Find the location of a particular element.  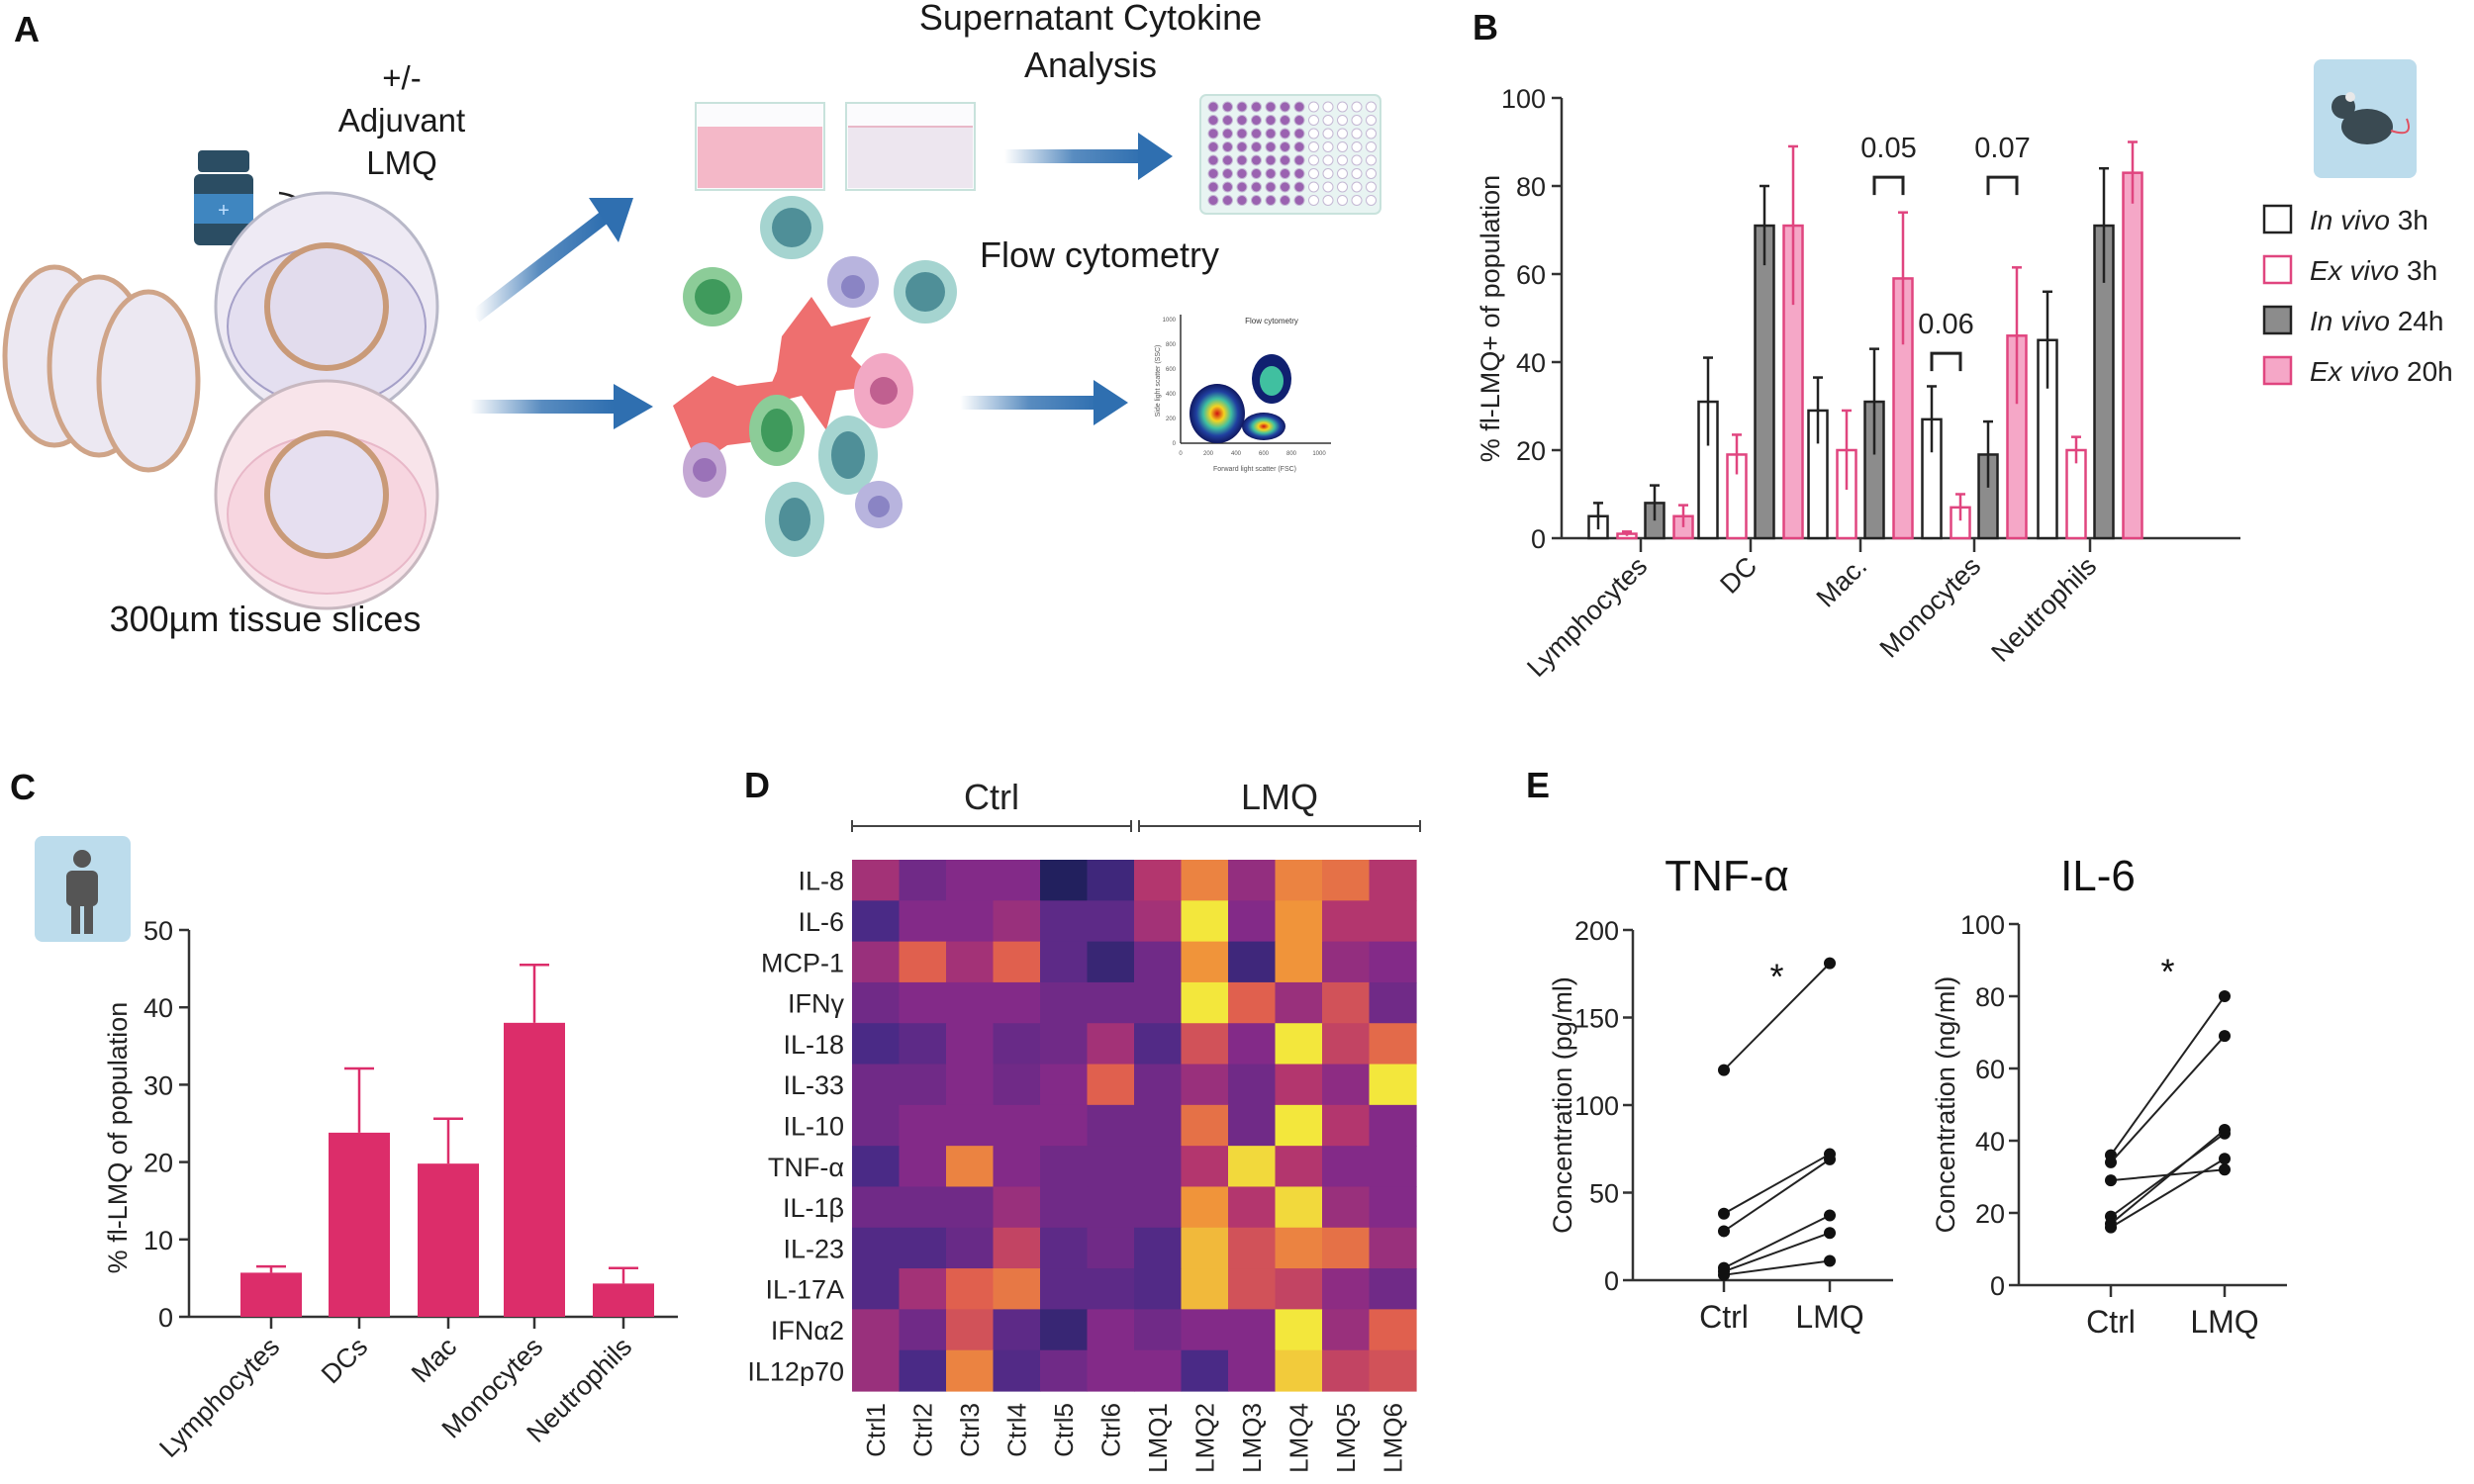

row-label: IL-6 is located at coordinates (821, 922).